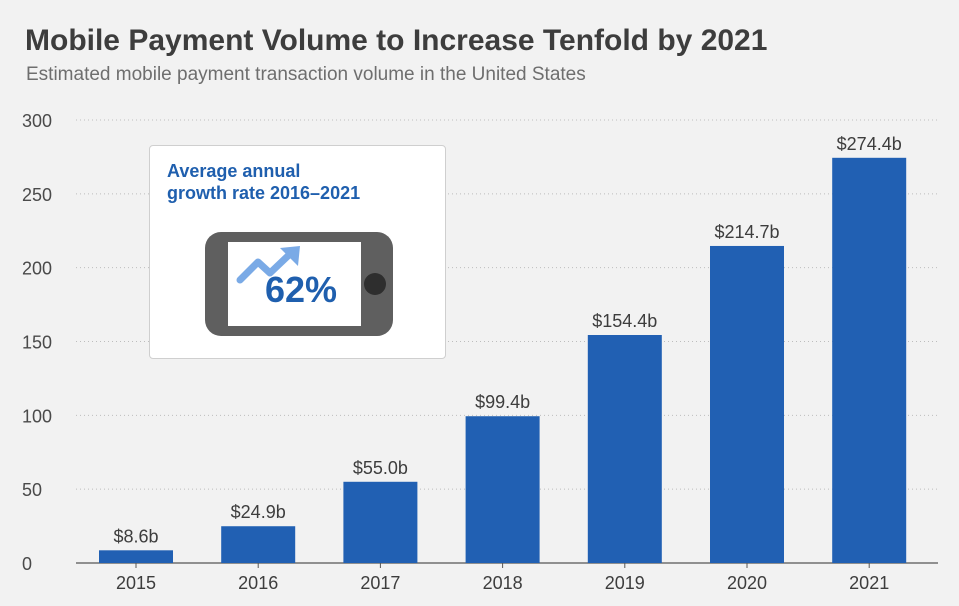 This screenshot has width=959, height=606. I want to click on data-label: $154.4b, so click(624, 321).